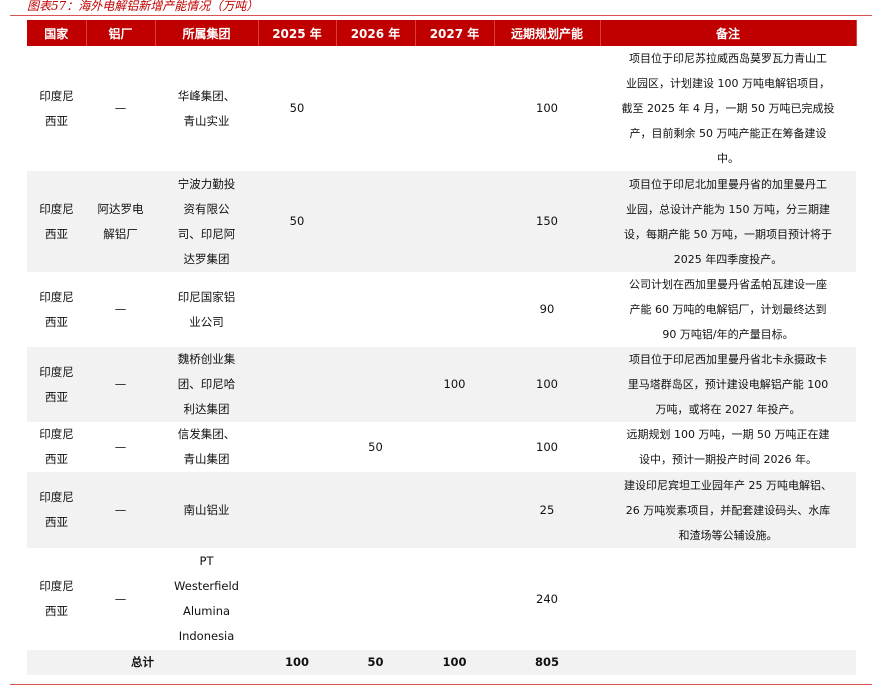  I want to click on header-2026: 2026 年, so click(376, 33).